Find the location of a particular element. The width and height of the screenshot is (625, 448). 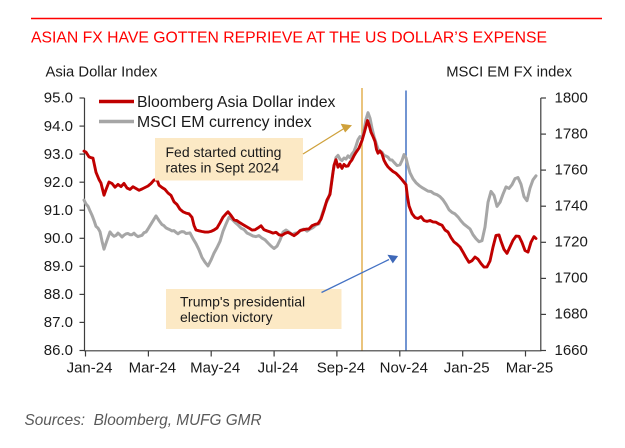

svg-text: Bloomberg Asia Dollar index is located at coordinates (236, 102).